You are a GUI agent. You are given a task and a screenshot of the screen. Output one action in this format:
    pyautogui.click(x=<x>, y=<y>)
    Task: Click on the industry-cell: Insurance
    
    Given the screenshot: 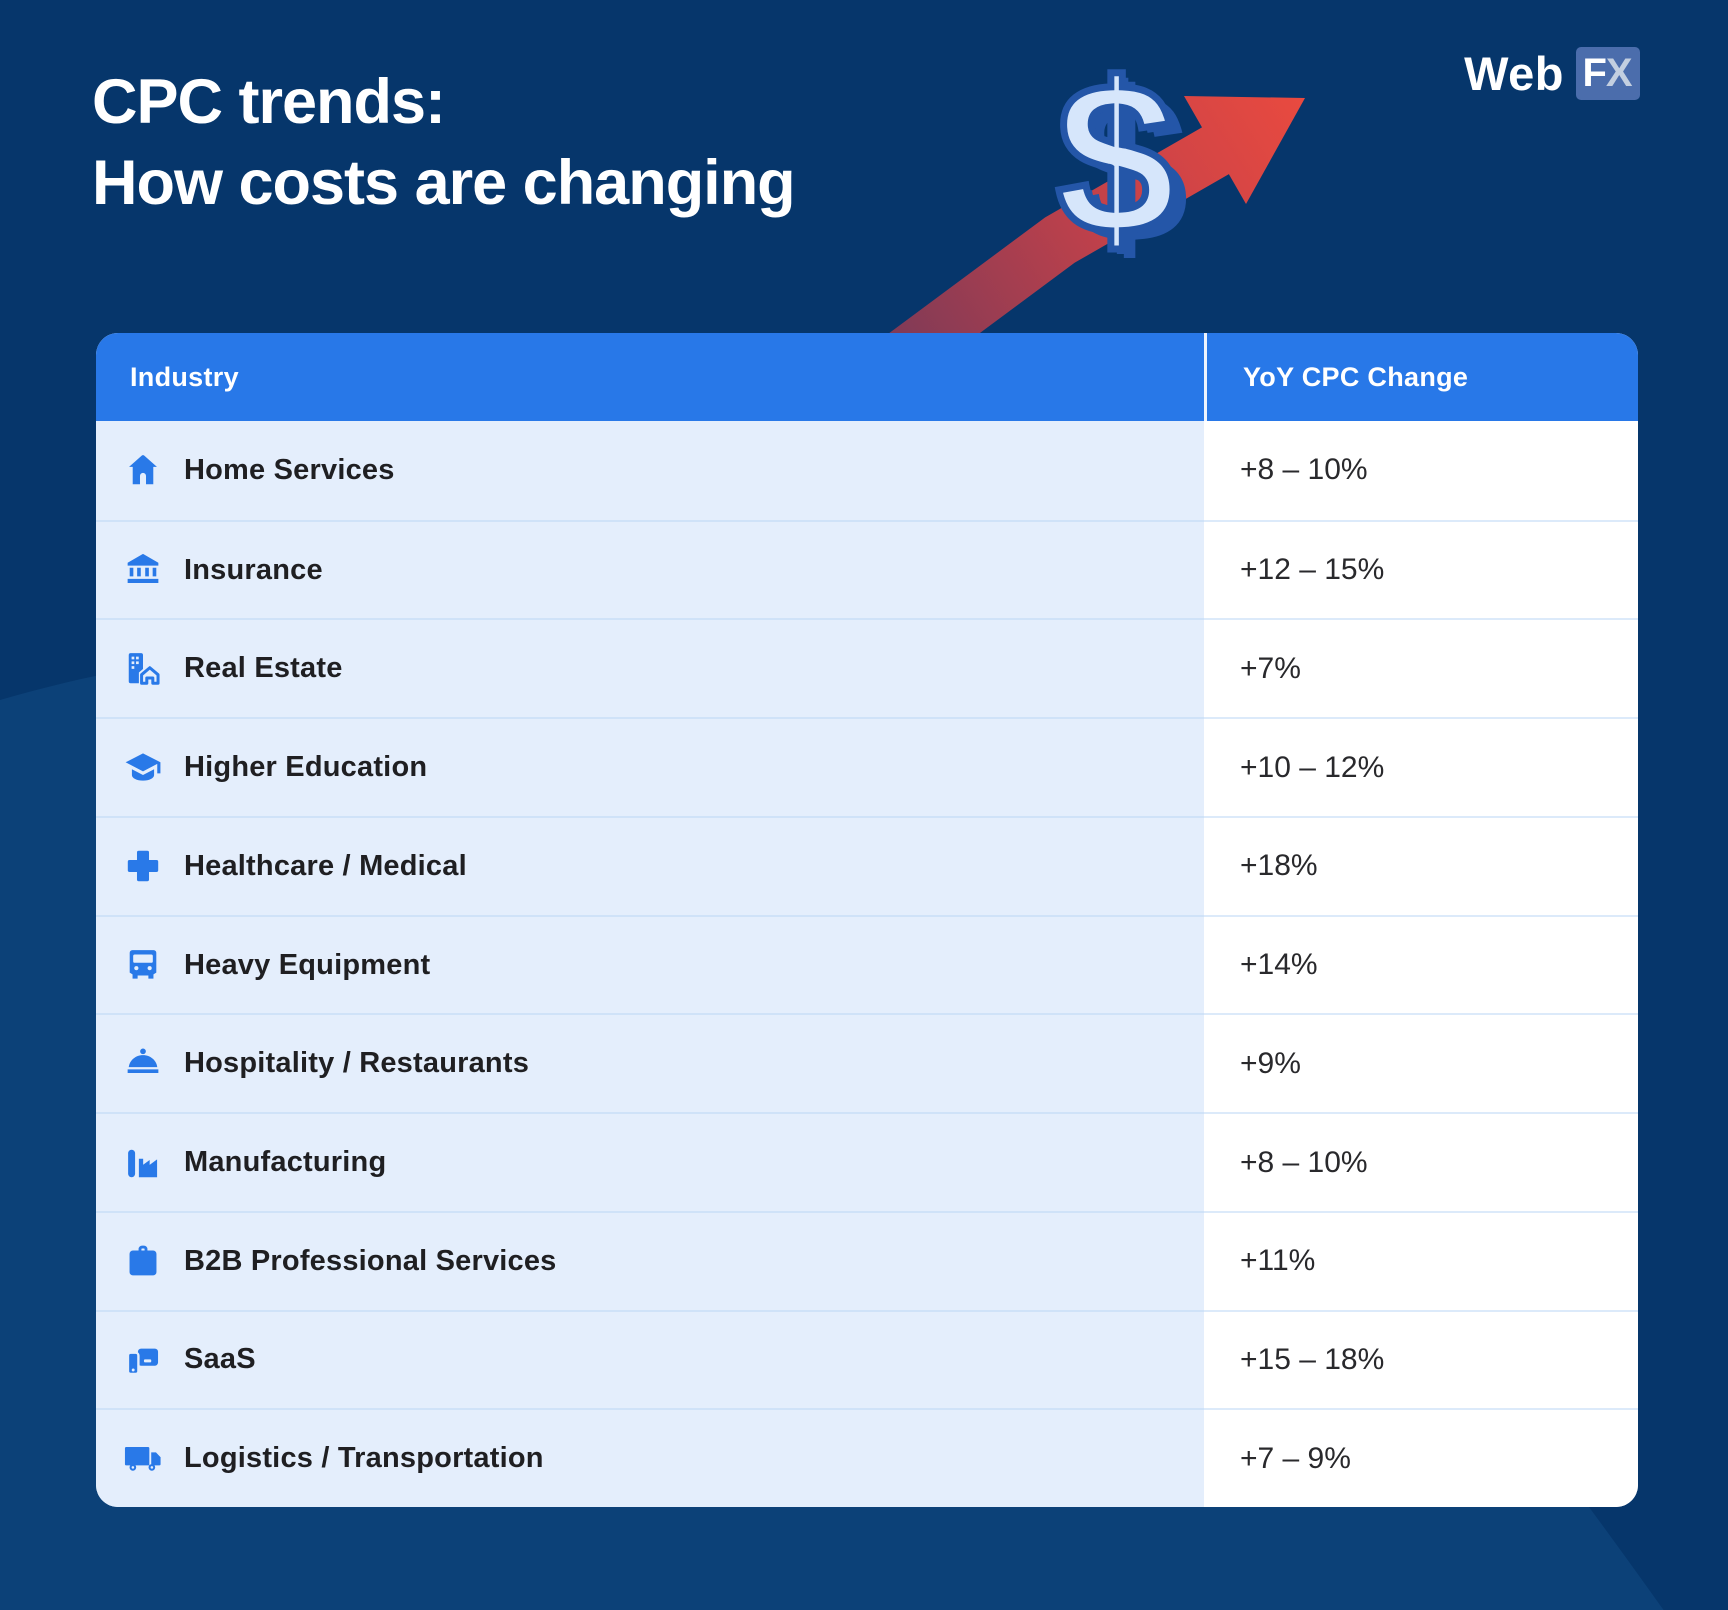 What is the action you would take?
    pyautogui.click(x=650, y=569)
    